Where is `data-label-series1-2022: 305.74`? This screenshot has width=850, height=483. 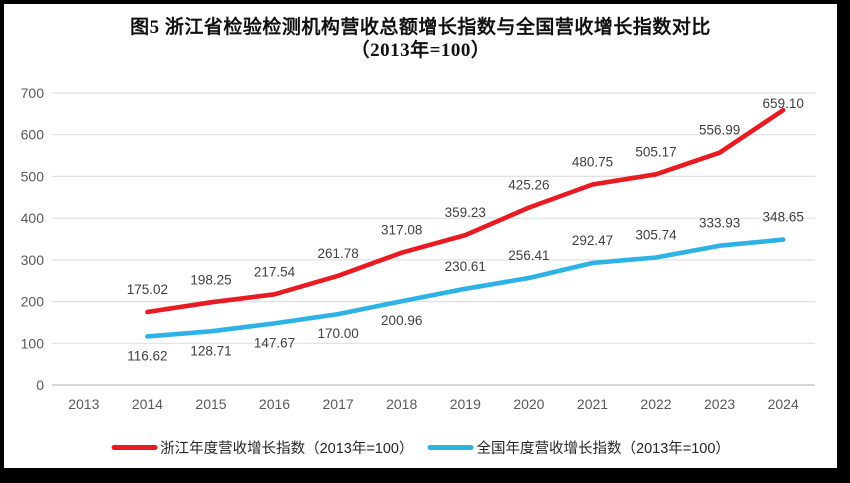 data-label-series1-2022: 305.74 is located at coordinates (656, 235).